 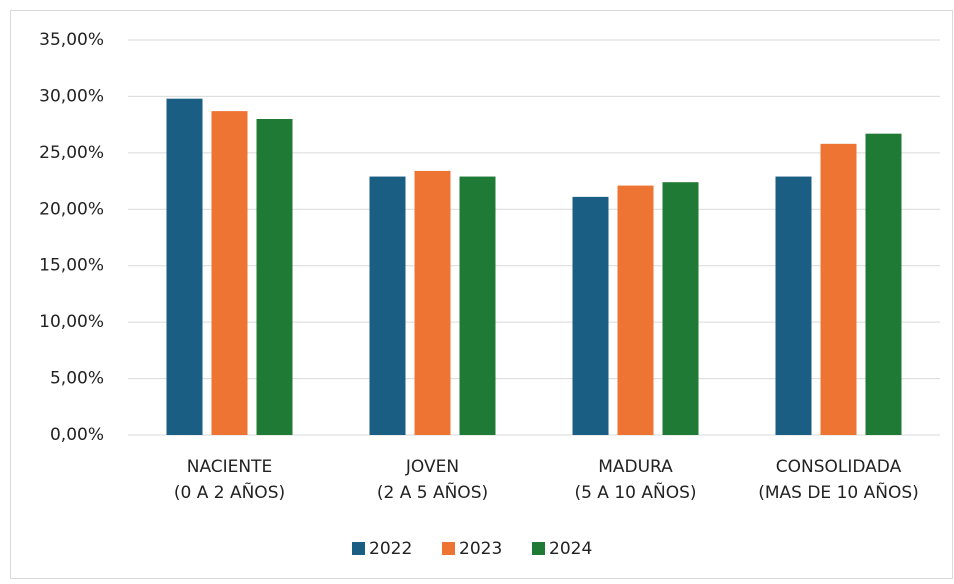 I want to click on x-tick-label: NACIENTE, so click(x=230, y=467).